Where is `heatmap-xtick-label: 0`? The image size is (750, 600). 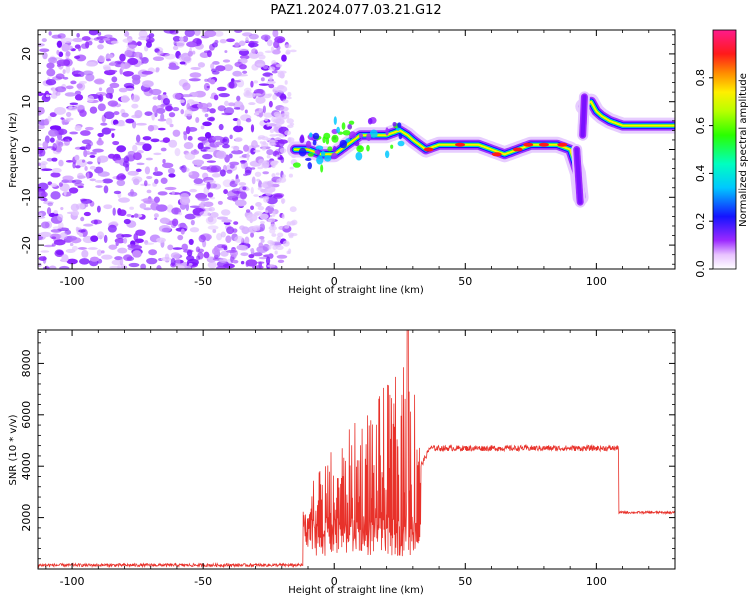
heatmap-xtick-label: 0 is located at coordinates (334, 281).